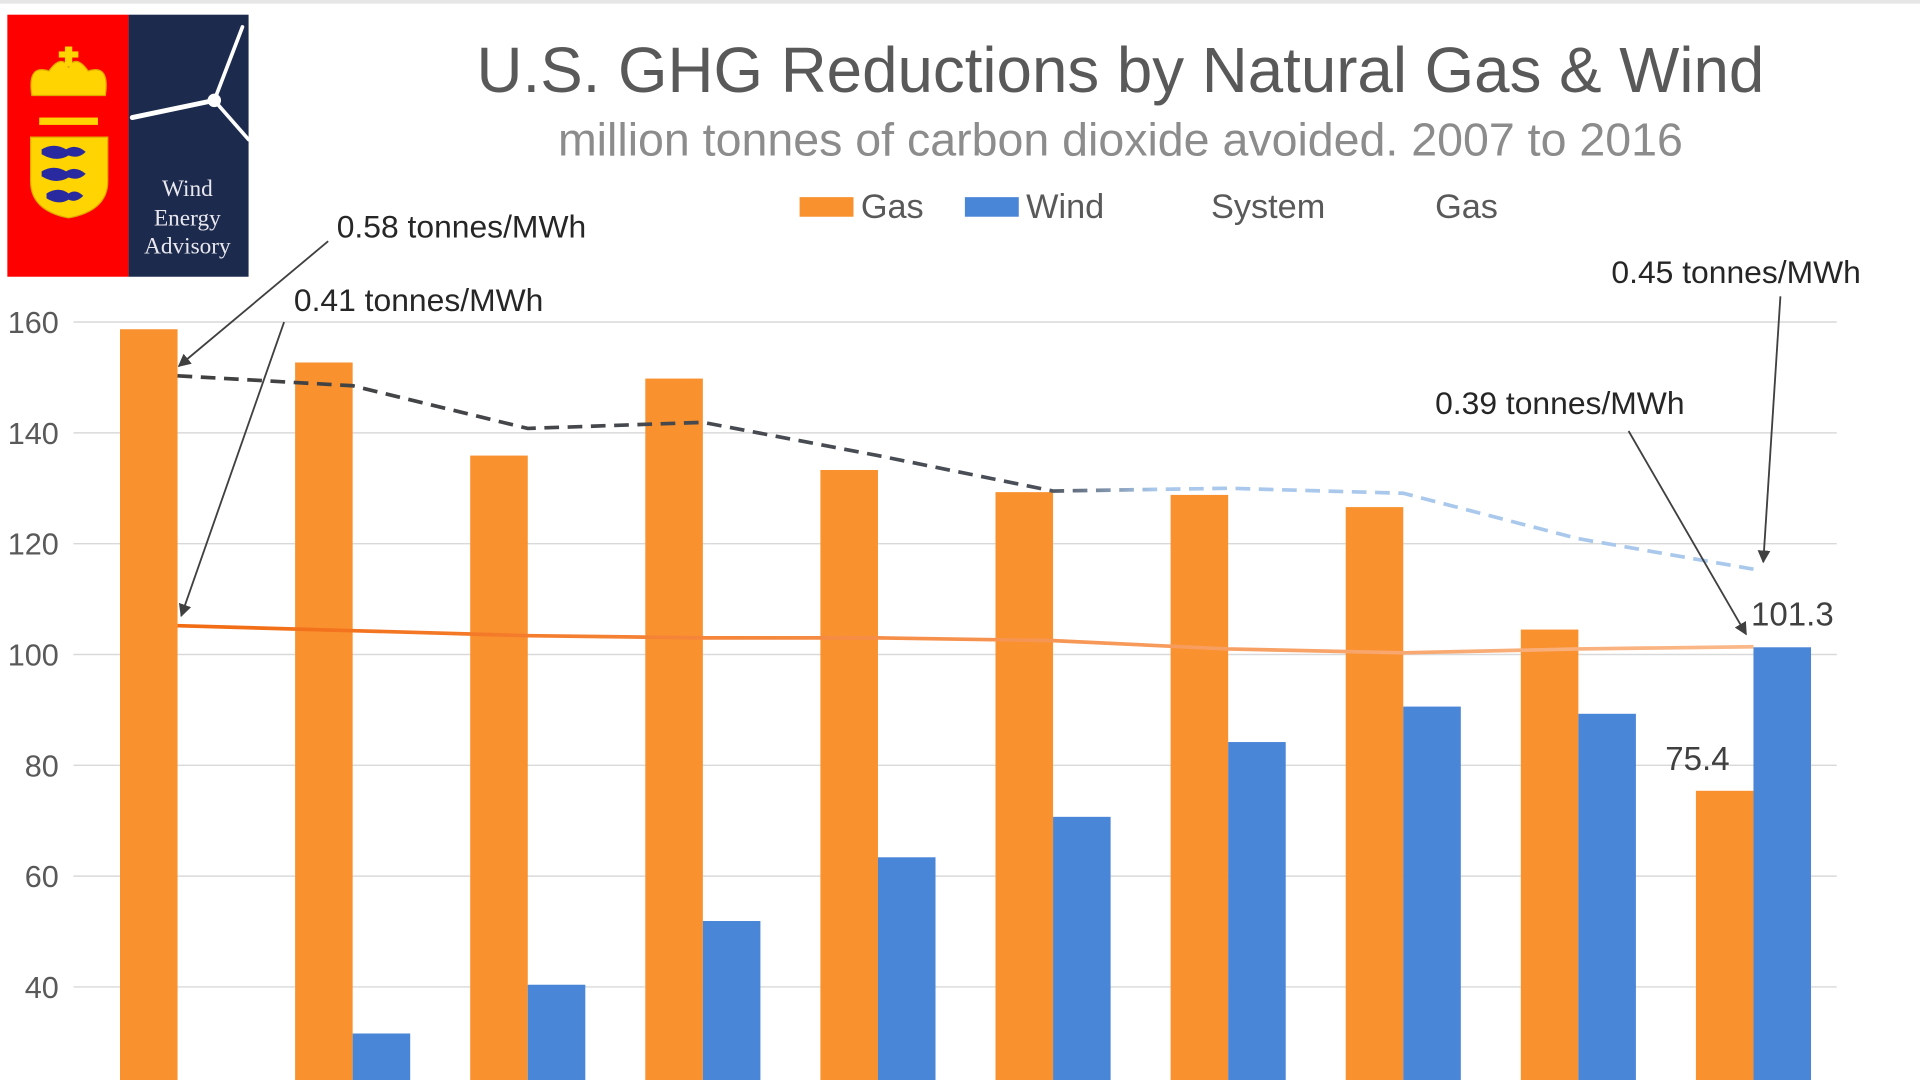 The image size is (1920, 1080). I want to click on y-tick-label: 140, so click(33, 434).